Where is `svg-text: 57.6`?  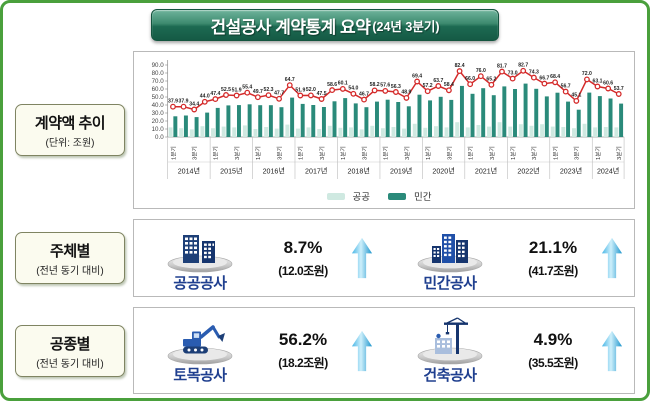 svg-text: 57.6 is located at coordinates (385, 86).